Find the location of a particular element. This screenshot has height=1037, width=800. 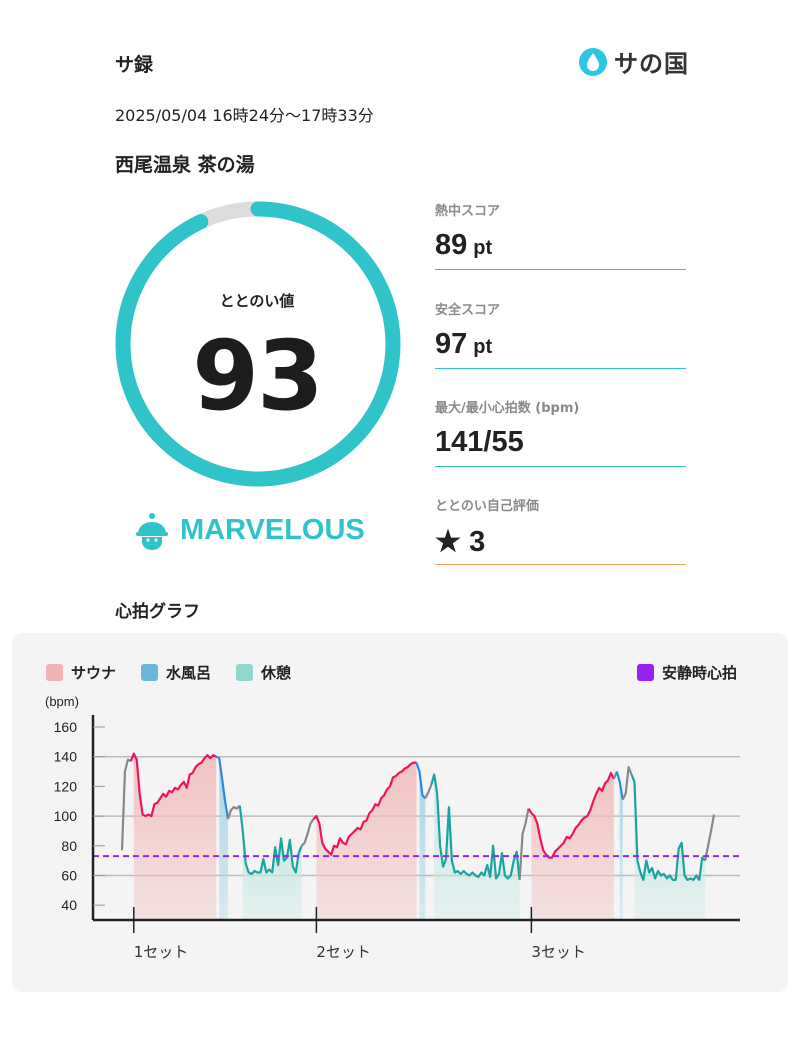

y-tick-label: 120 is located at coordinates (66, 786).